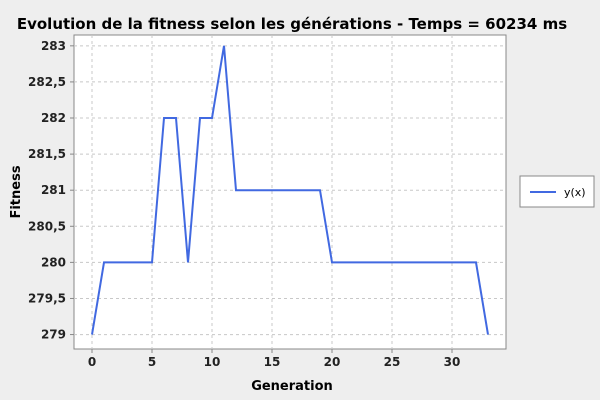 The height and width of the screenshot is (400, 600). What do you see at coordinates (292, 386) in the screenshot?
I see `x-axis-label: Generation` at bounding box center [292, 386].